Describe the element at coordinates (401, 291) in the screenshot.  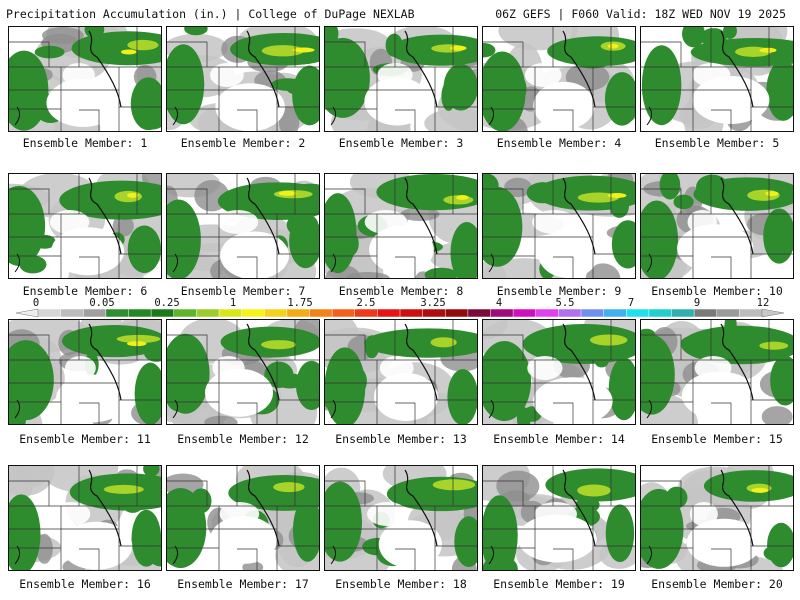
I see `ensemble-member-label: Ensemble Member: 8` at that location.